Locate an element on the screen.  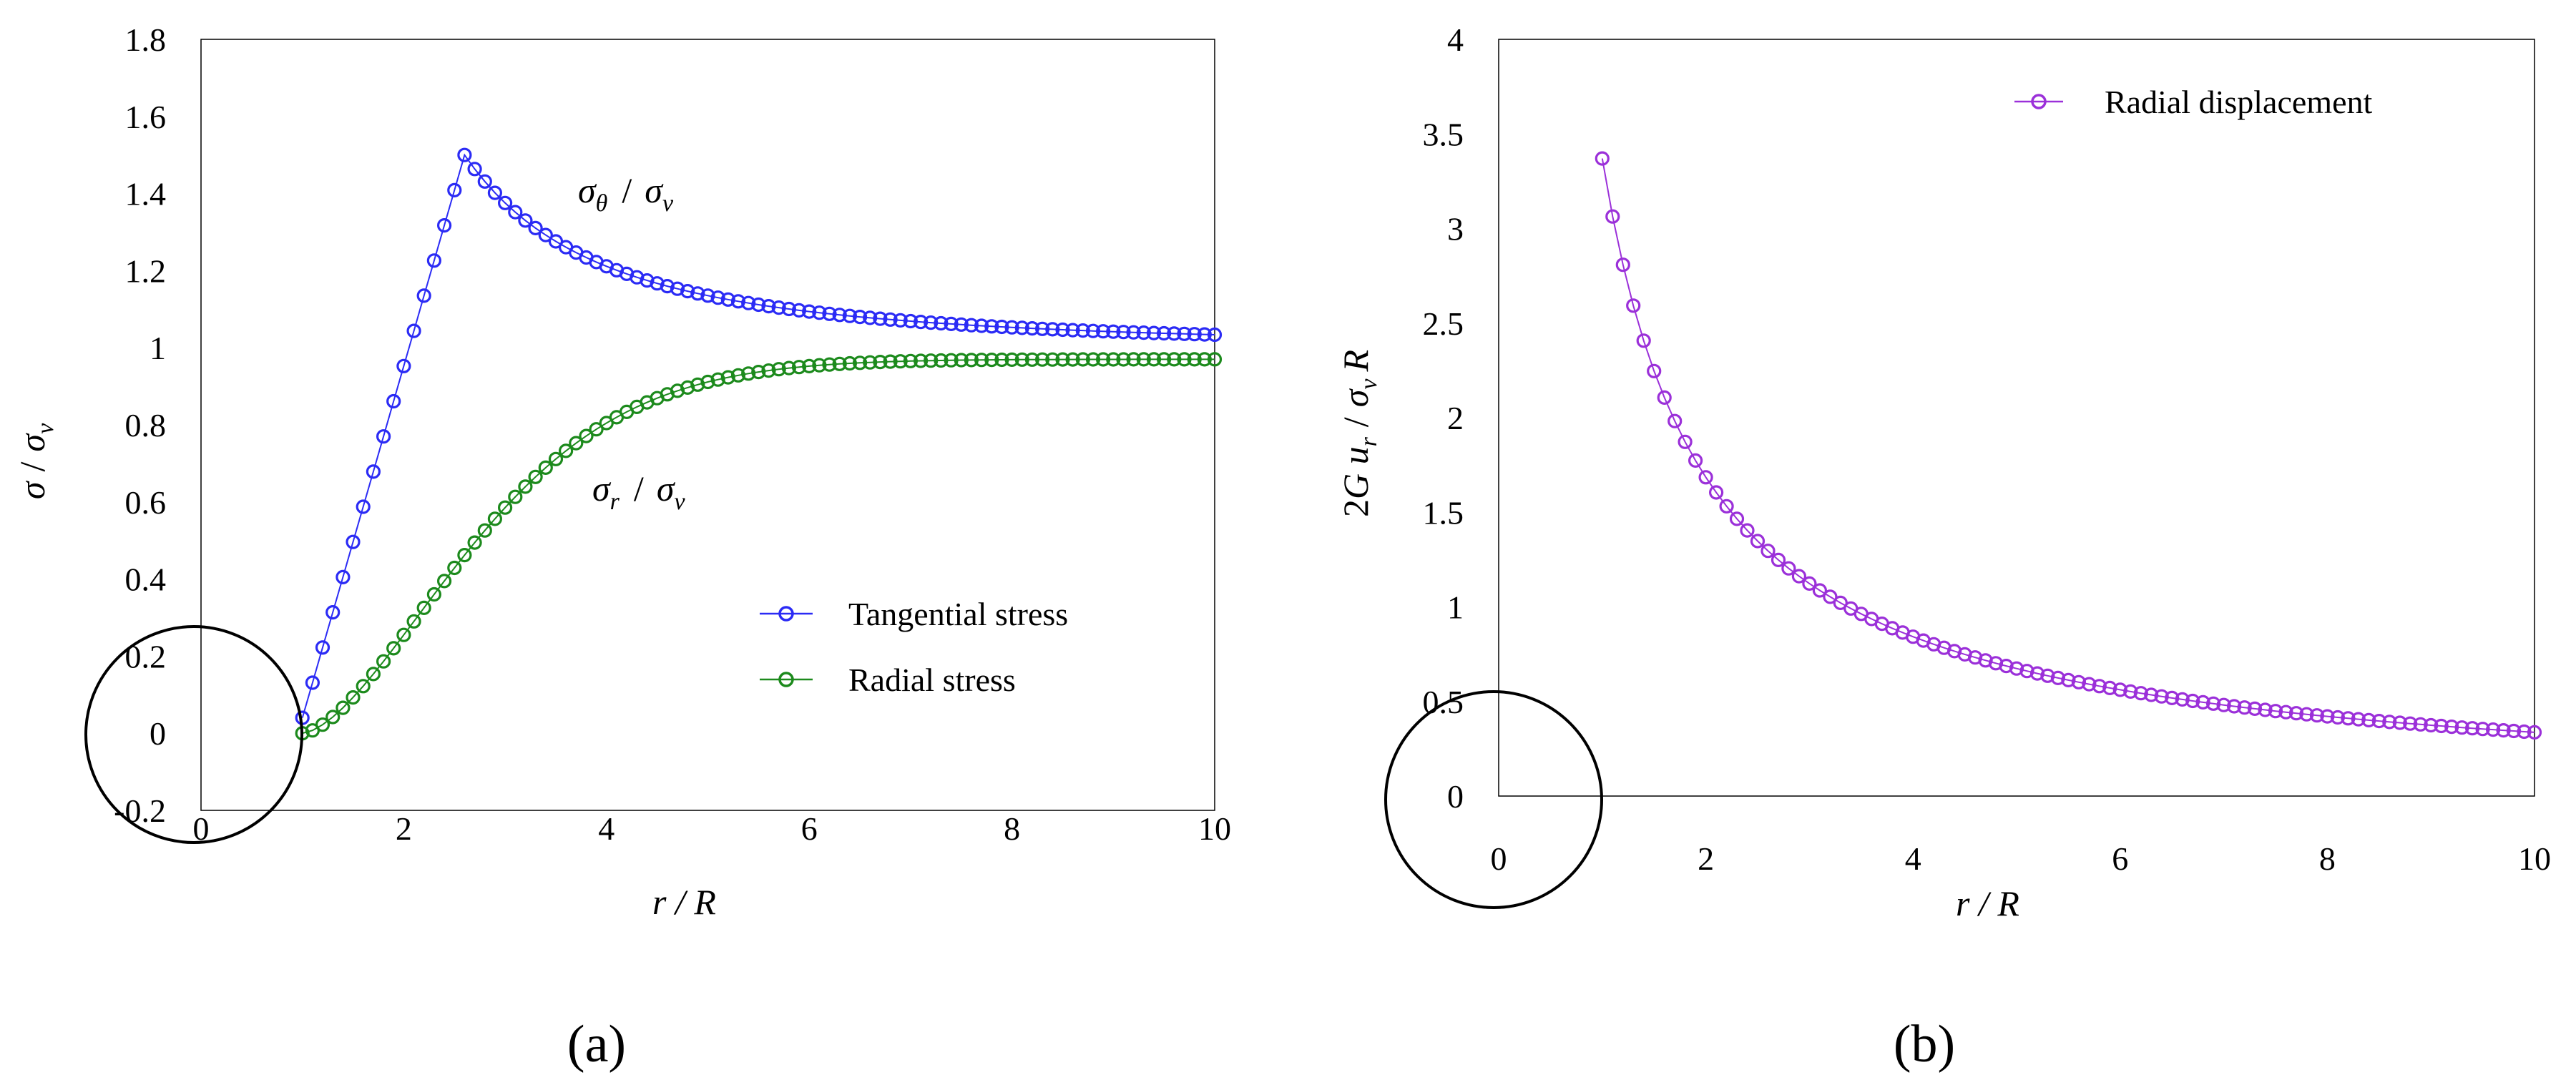
panel-b-x-tick-4: 8 is located at coordinates (2327, 858).